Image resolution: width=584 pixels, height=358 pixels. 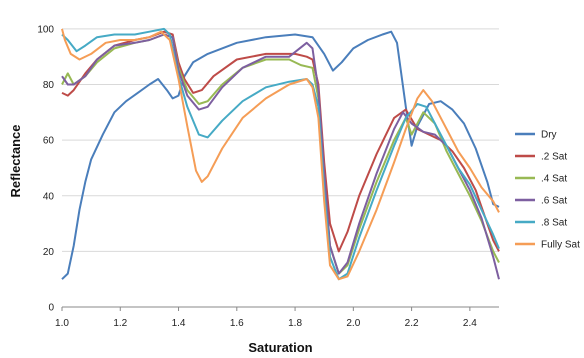 I want to click on y-tick-label: 60, so click(x=49, y=141).